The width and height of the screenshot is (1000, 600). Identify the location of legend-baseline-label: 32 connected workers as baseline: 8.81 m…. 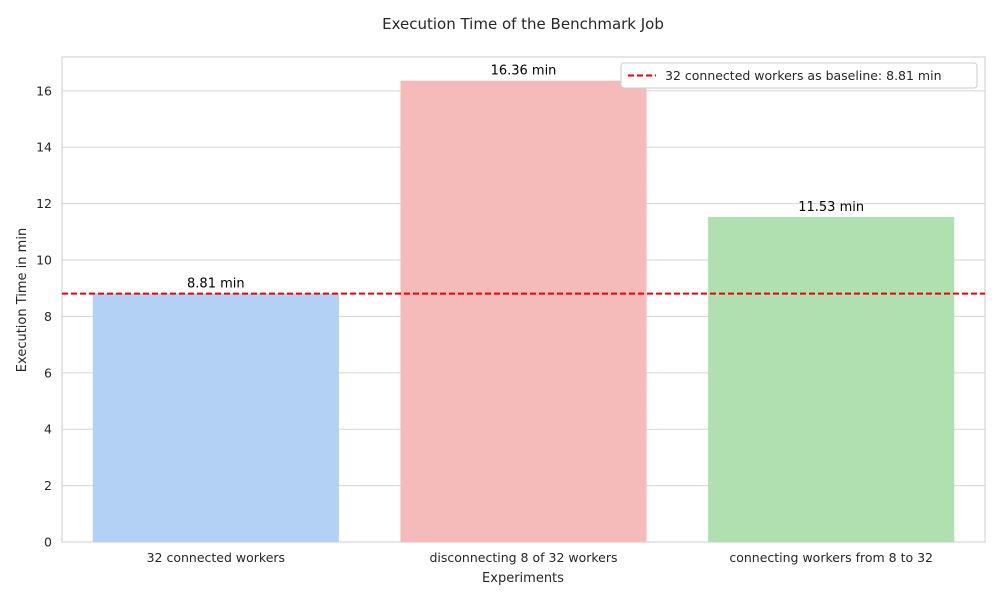
(803, 75).